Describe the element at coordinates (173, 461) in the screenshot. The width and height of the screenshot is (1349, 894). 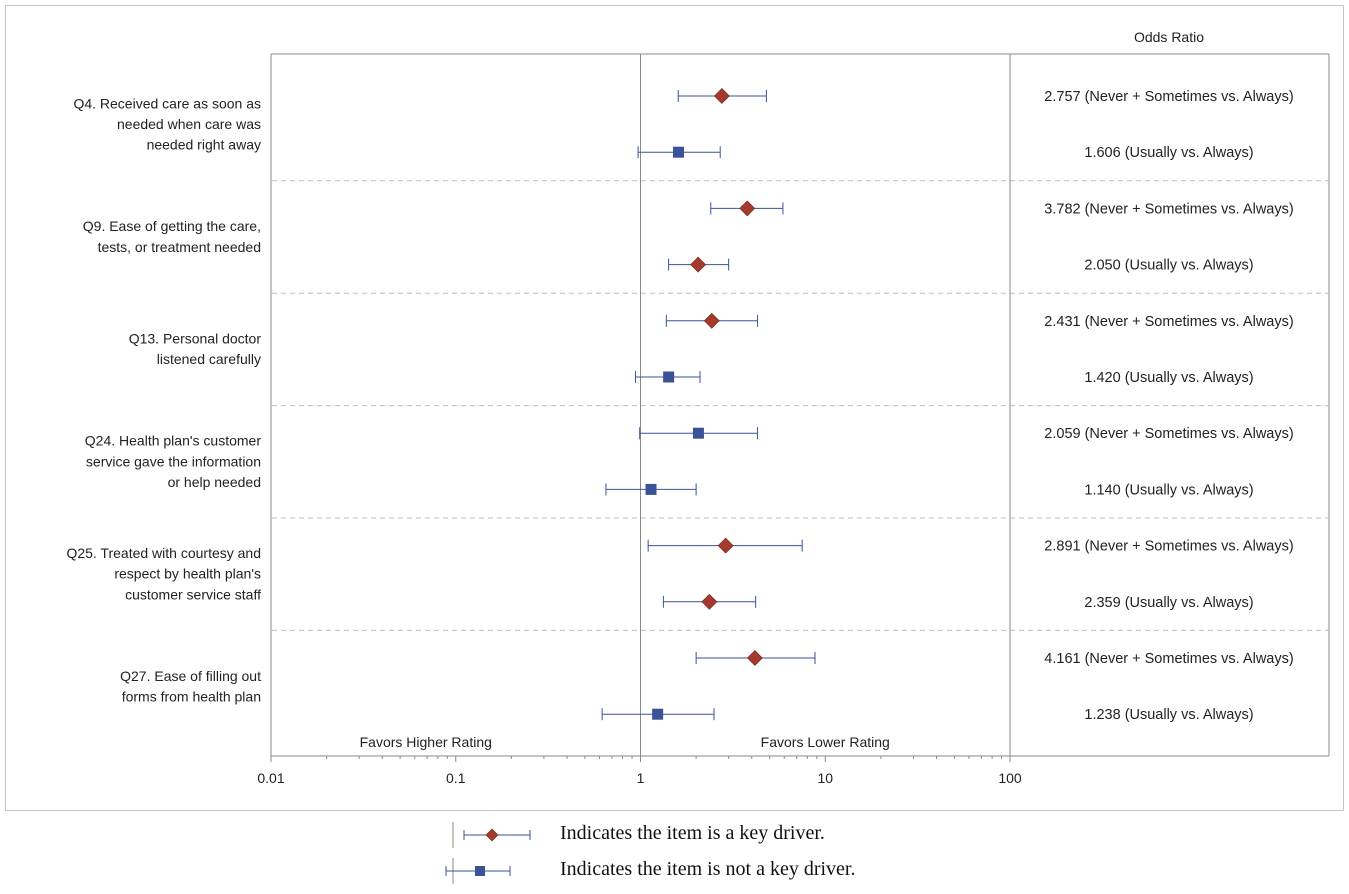
I see `question-label-line: service gave the information` at that location.